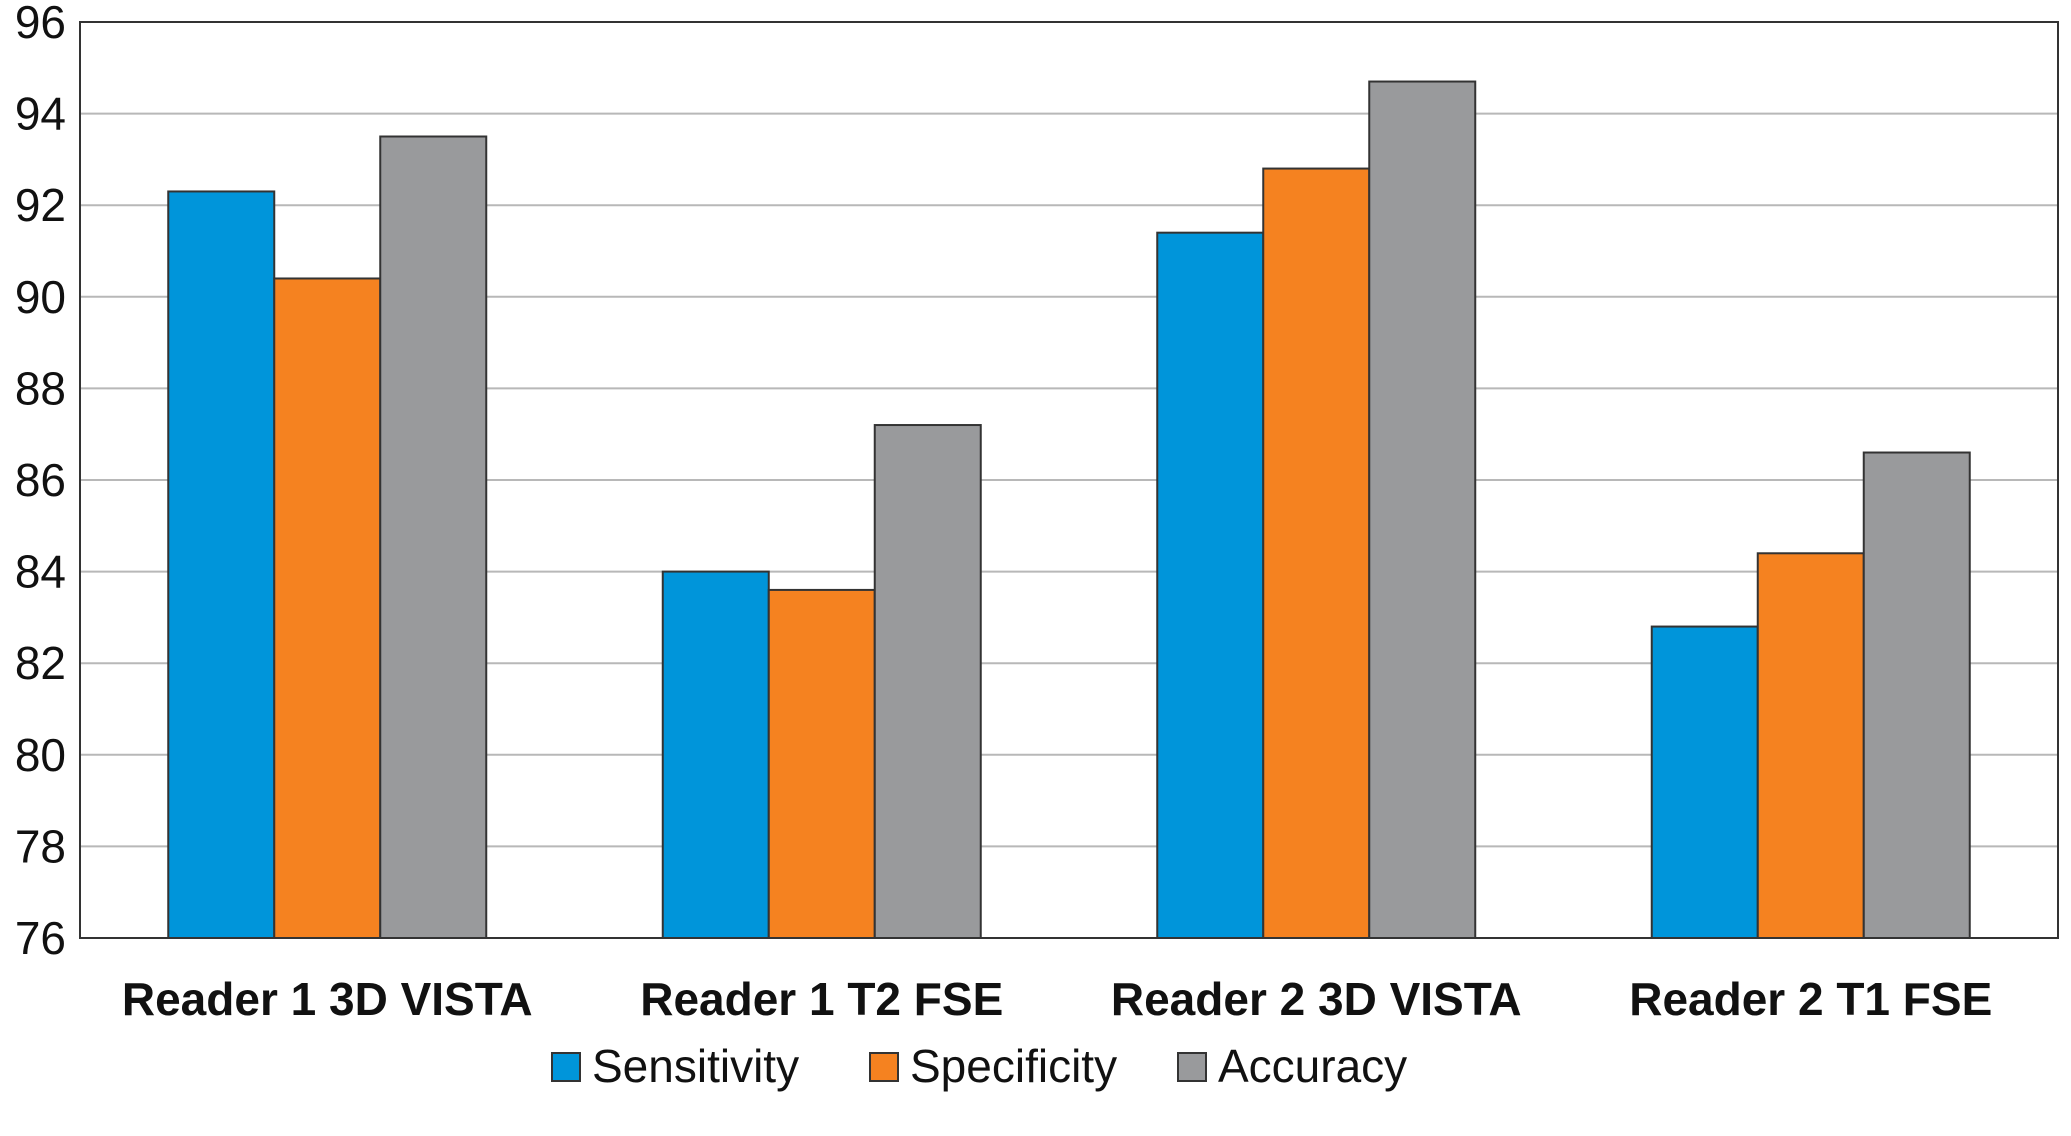 The image size is (2071, 1136). I want to click on y-tick-label: 94, so click(40, 114).